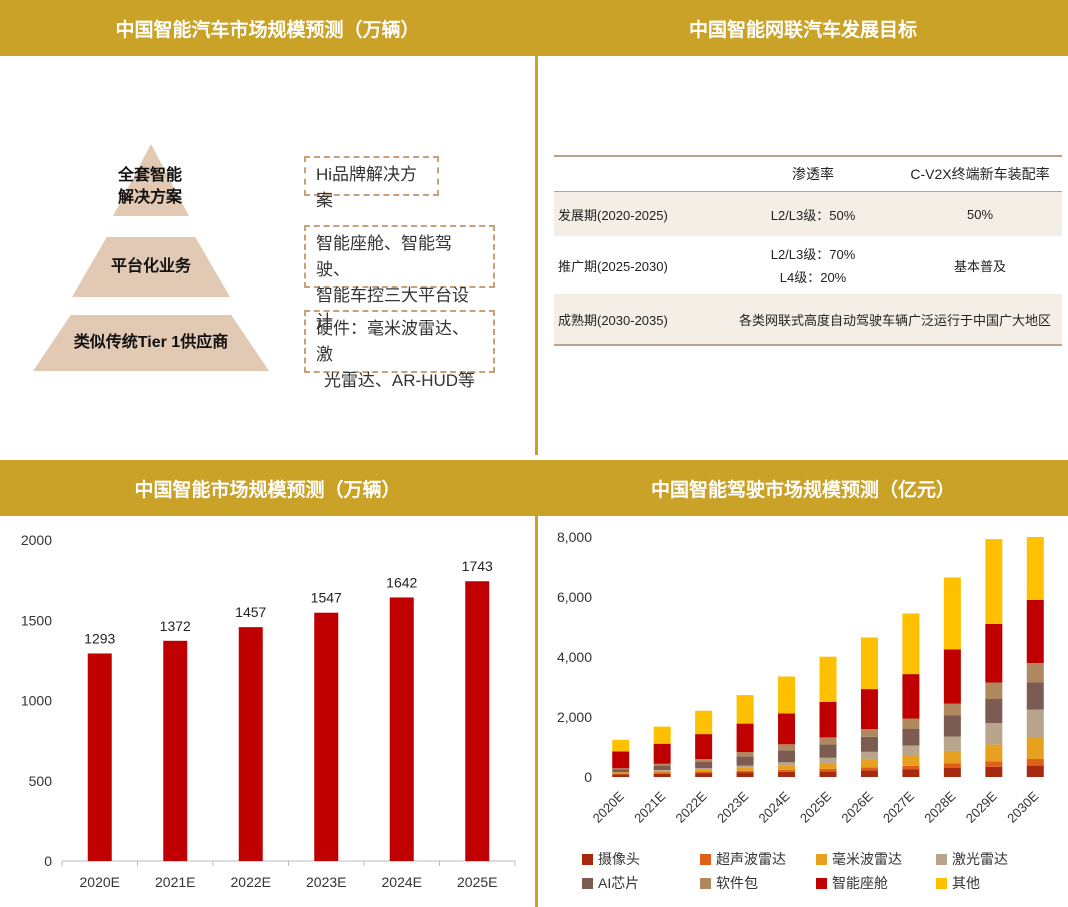  What do you see at coordinates (860, 883) in the screenshot?
I see `legend-label: 智能座舱` at bounding box center [860, 883].